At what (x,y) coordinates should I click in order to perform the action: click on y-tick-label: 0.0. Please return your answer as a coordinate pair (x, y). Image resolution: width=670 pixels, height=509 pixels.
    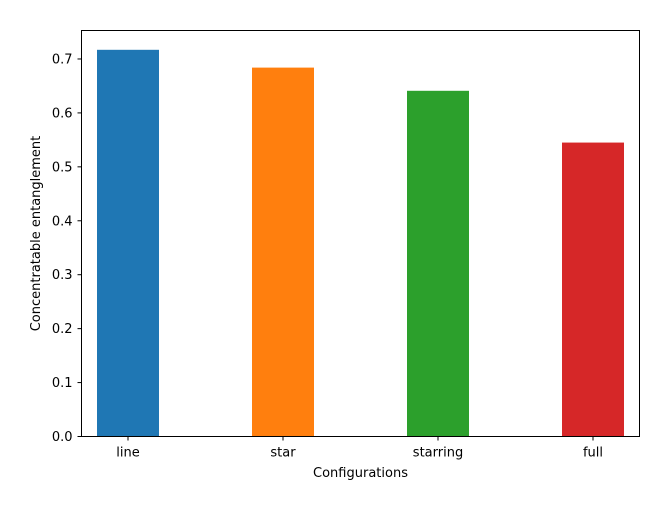
    Looking at the image, I should click on (62, 437).